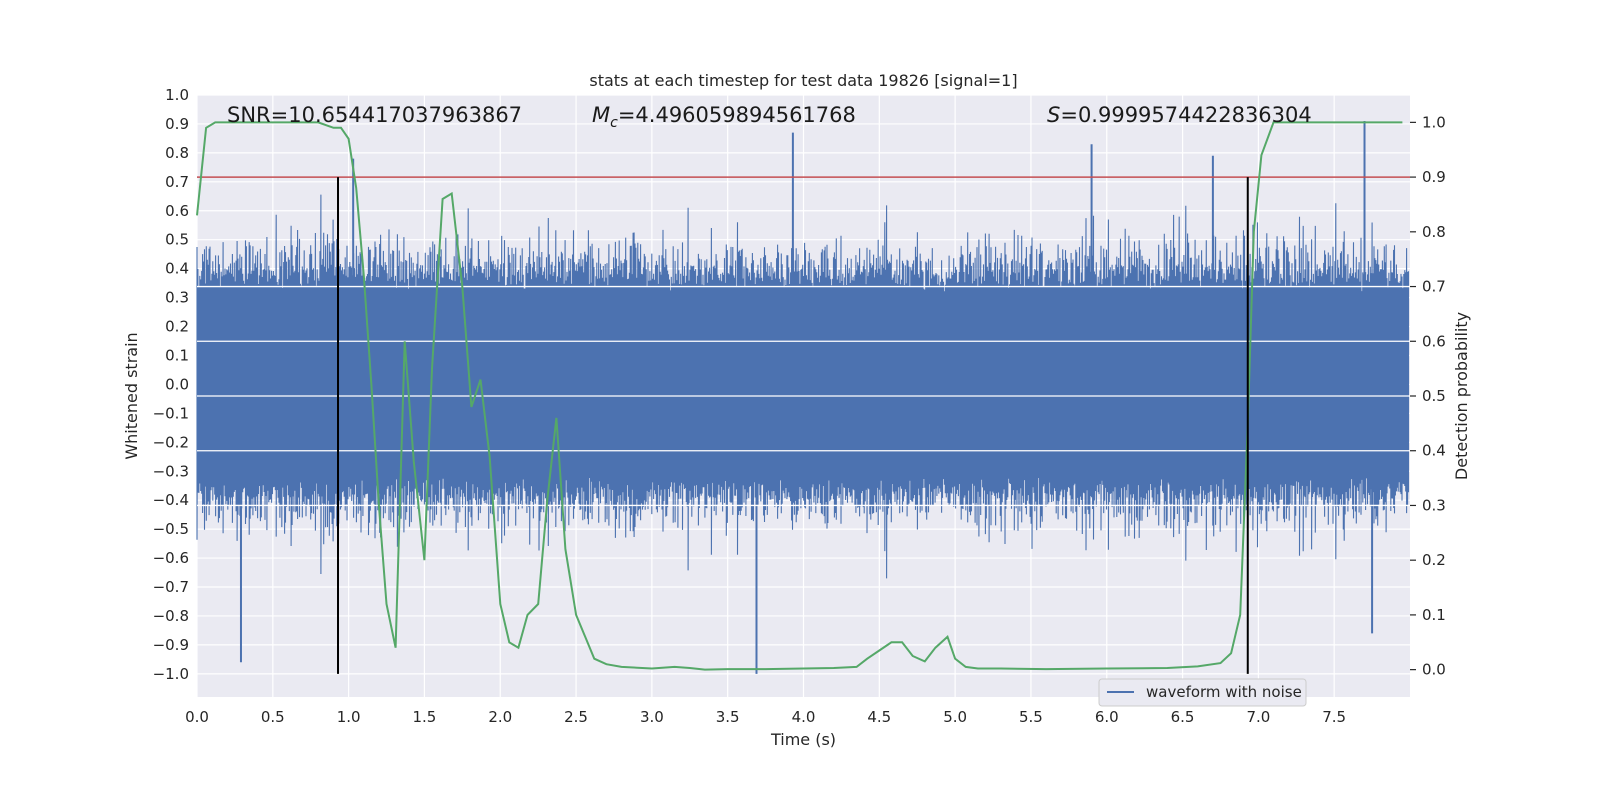 The height and width of the screenshot is (800, 1600). Describe the element at coordinates (177, 182) in the screenshot. I see `y-tick-label: 0.7` at that location.